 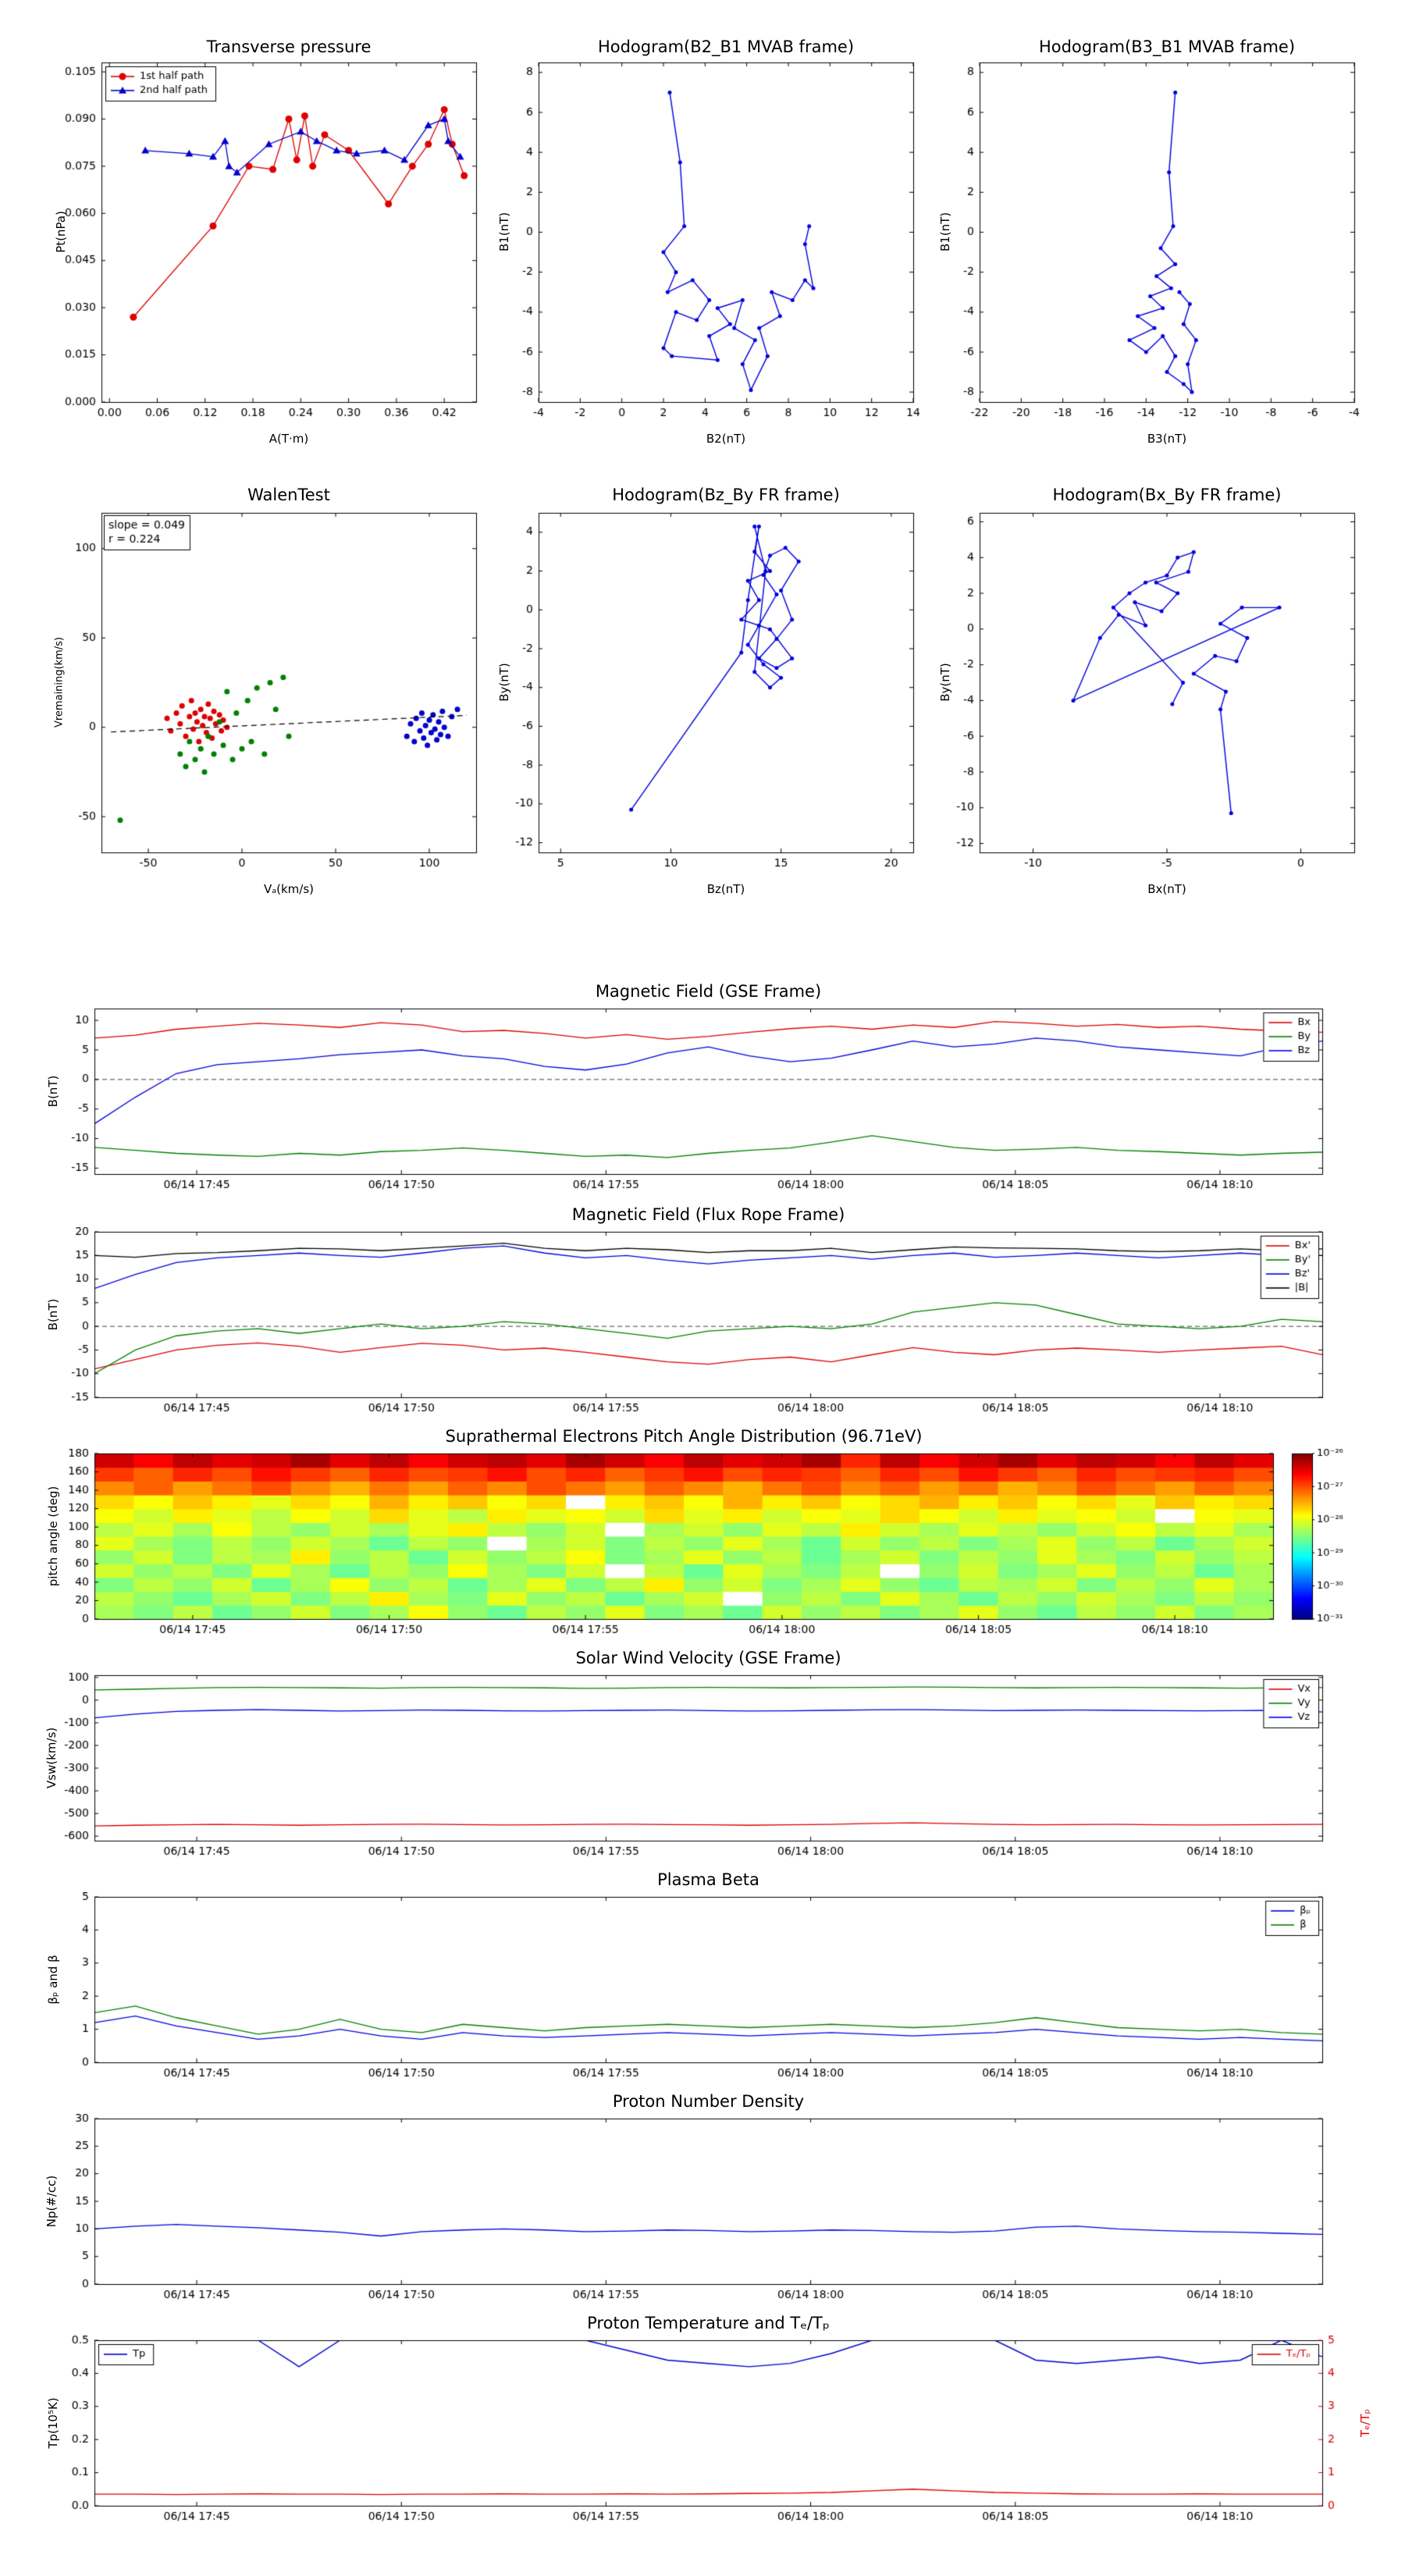 What do you see at coordinates (60, 682) in the screenshot?
I see `walen-ylabel: Vremaining(km/s)` at bounding box center [60, 682].